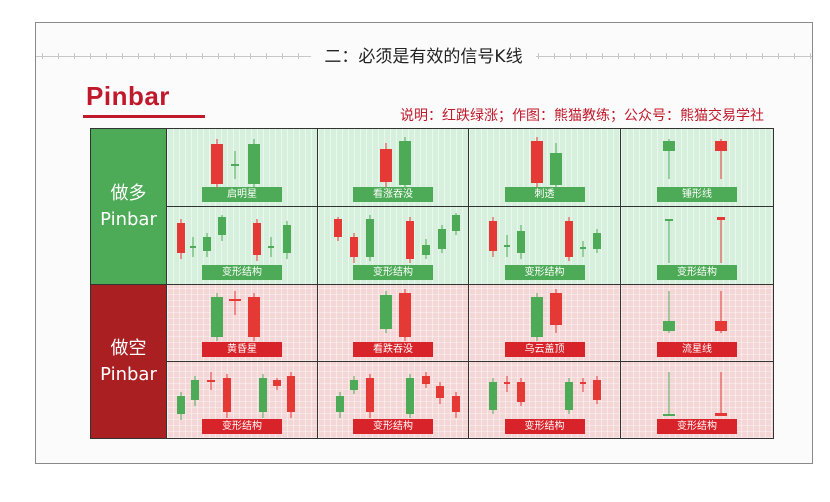  Describe the element at coordinates (582, 116) in the screenshot. I see `description-text: 说明：红跌绿涨；作图：熊猫教练；公众号：熊猫交易学社` at that location.